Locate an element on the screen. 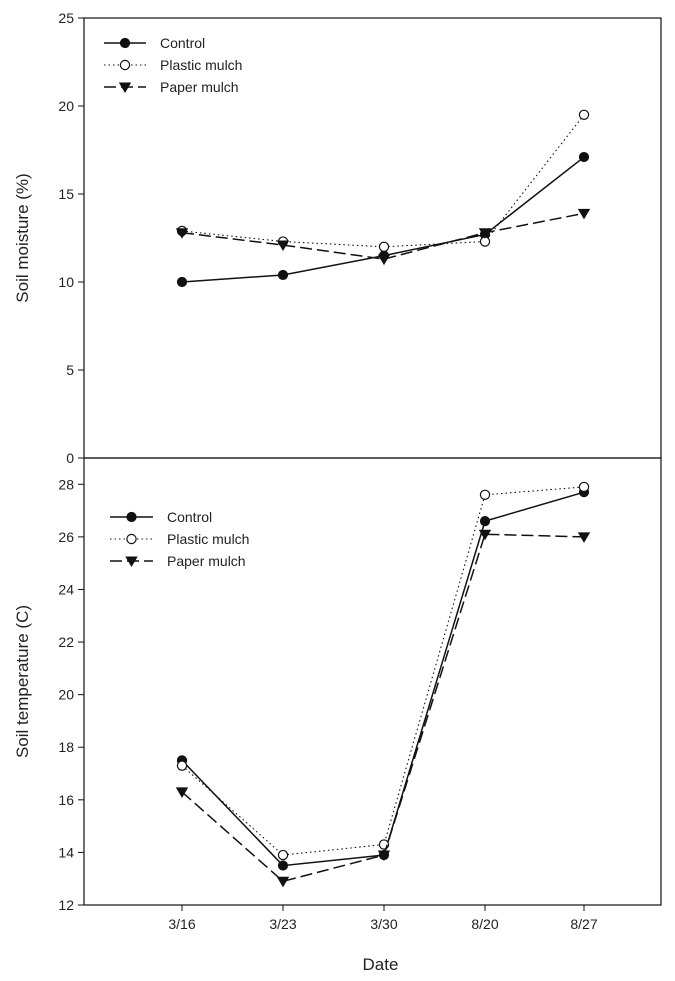 The height and width of the screenshot is (981, 675). legend-label-2: Plastic mulch is located at coordinates (208, 539).